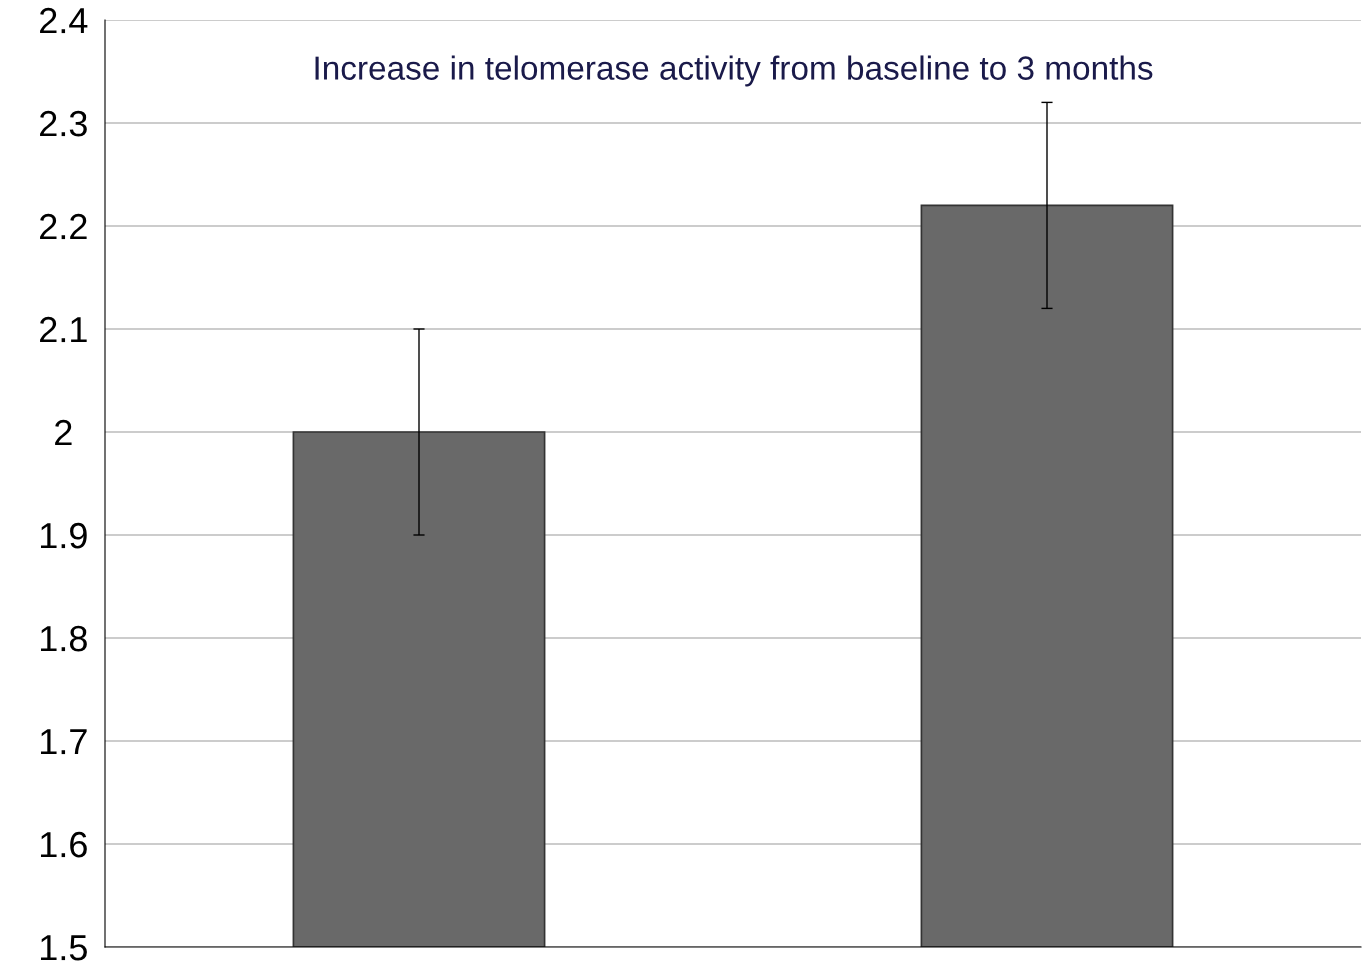  What do you see at coordinates (734, 71) in the screenshot?
I see `text: Increase in telomerase activity from baseline to 3 months` at bounding box center [734, 71].